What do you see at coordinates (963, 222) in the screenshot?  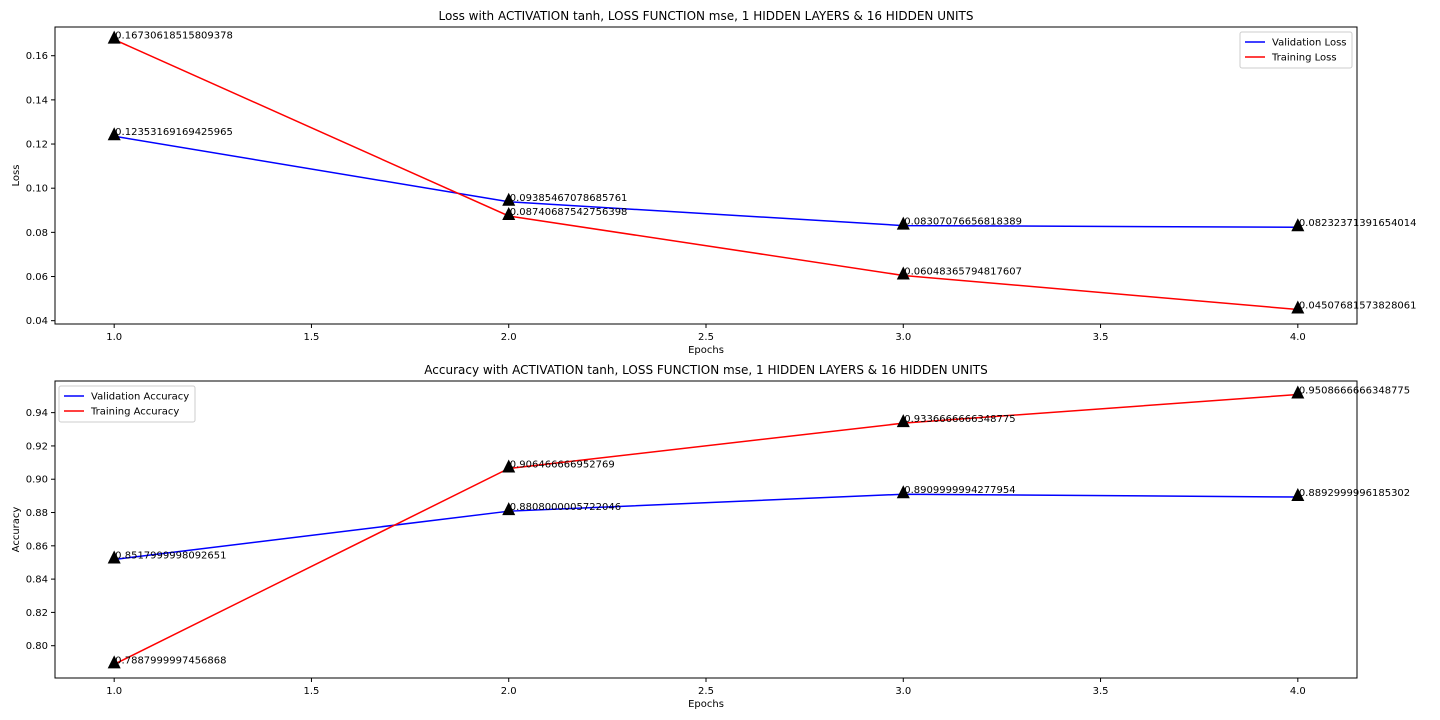 I see `data-label: 0.08307076656818389` at bounding box center [963, 222].